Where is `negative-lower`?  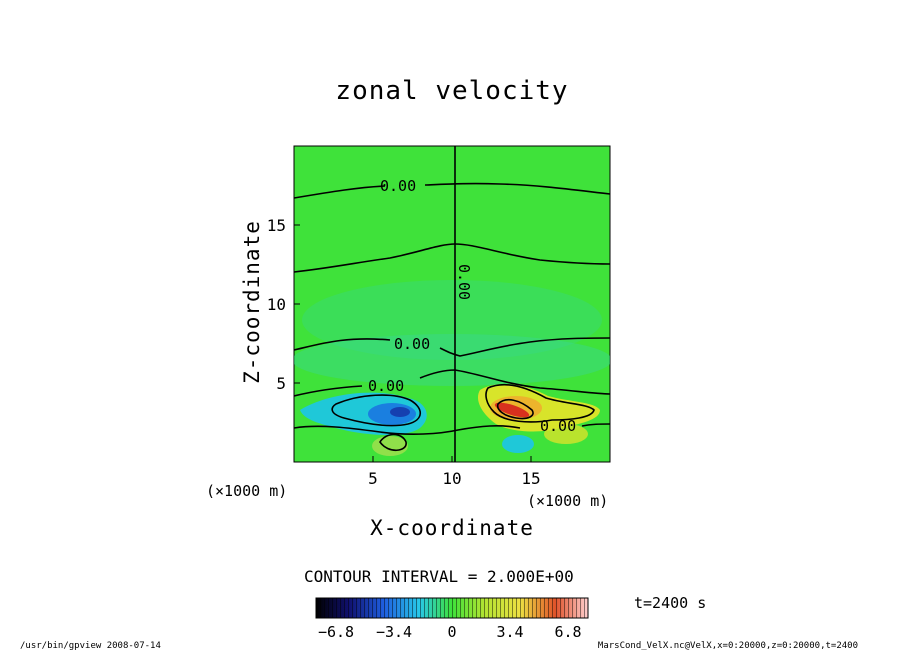
negative-lower is located at coordinates (390, 446).